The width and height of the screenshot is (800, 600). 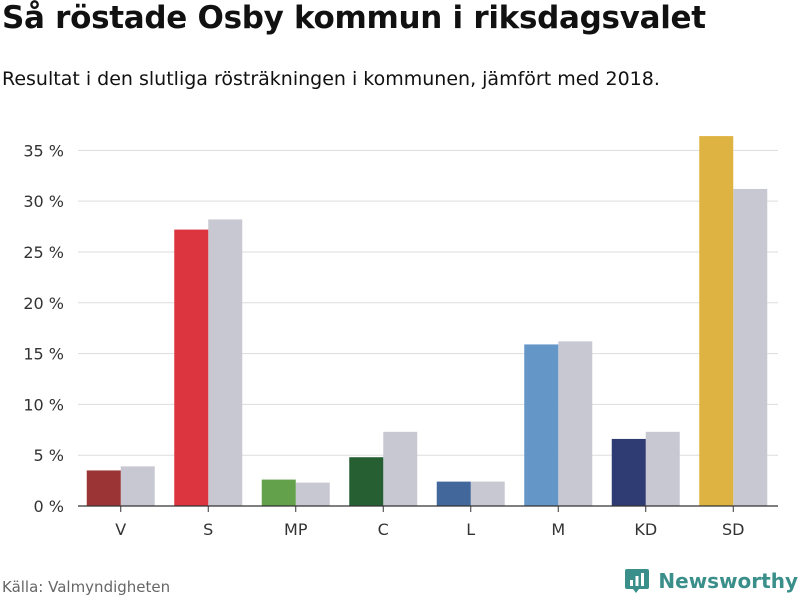 What do you see at coordinates (541, 425) in the screenshot?
I see `bar-2022-m` at bounding box center [541, 425].